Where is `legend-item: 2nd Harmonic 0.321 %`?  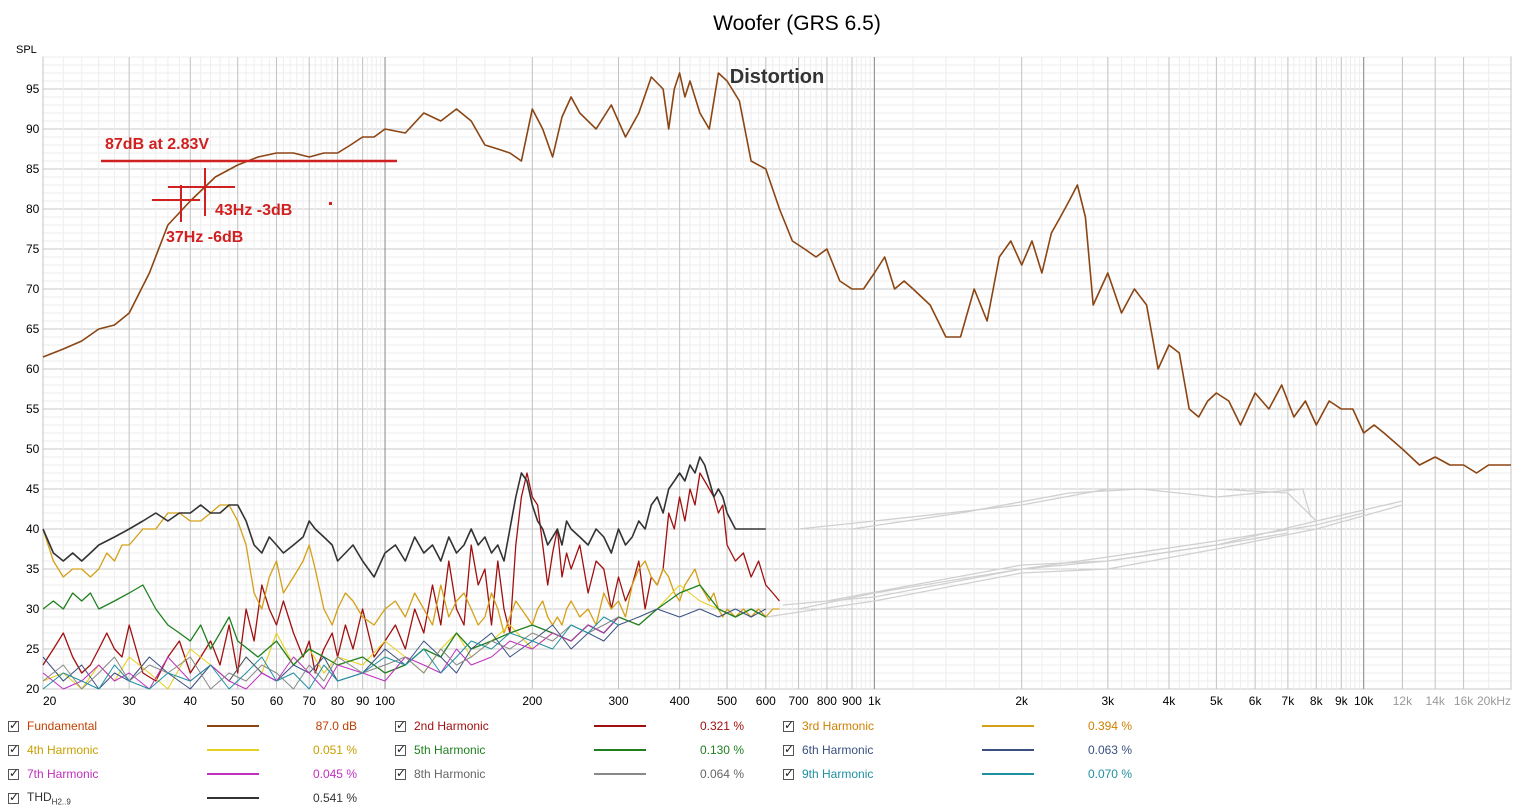
legend-item: 2nd Harmonic 0.321 % is located at coordinates (569, 726).